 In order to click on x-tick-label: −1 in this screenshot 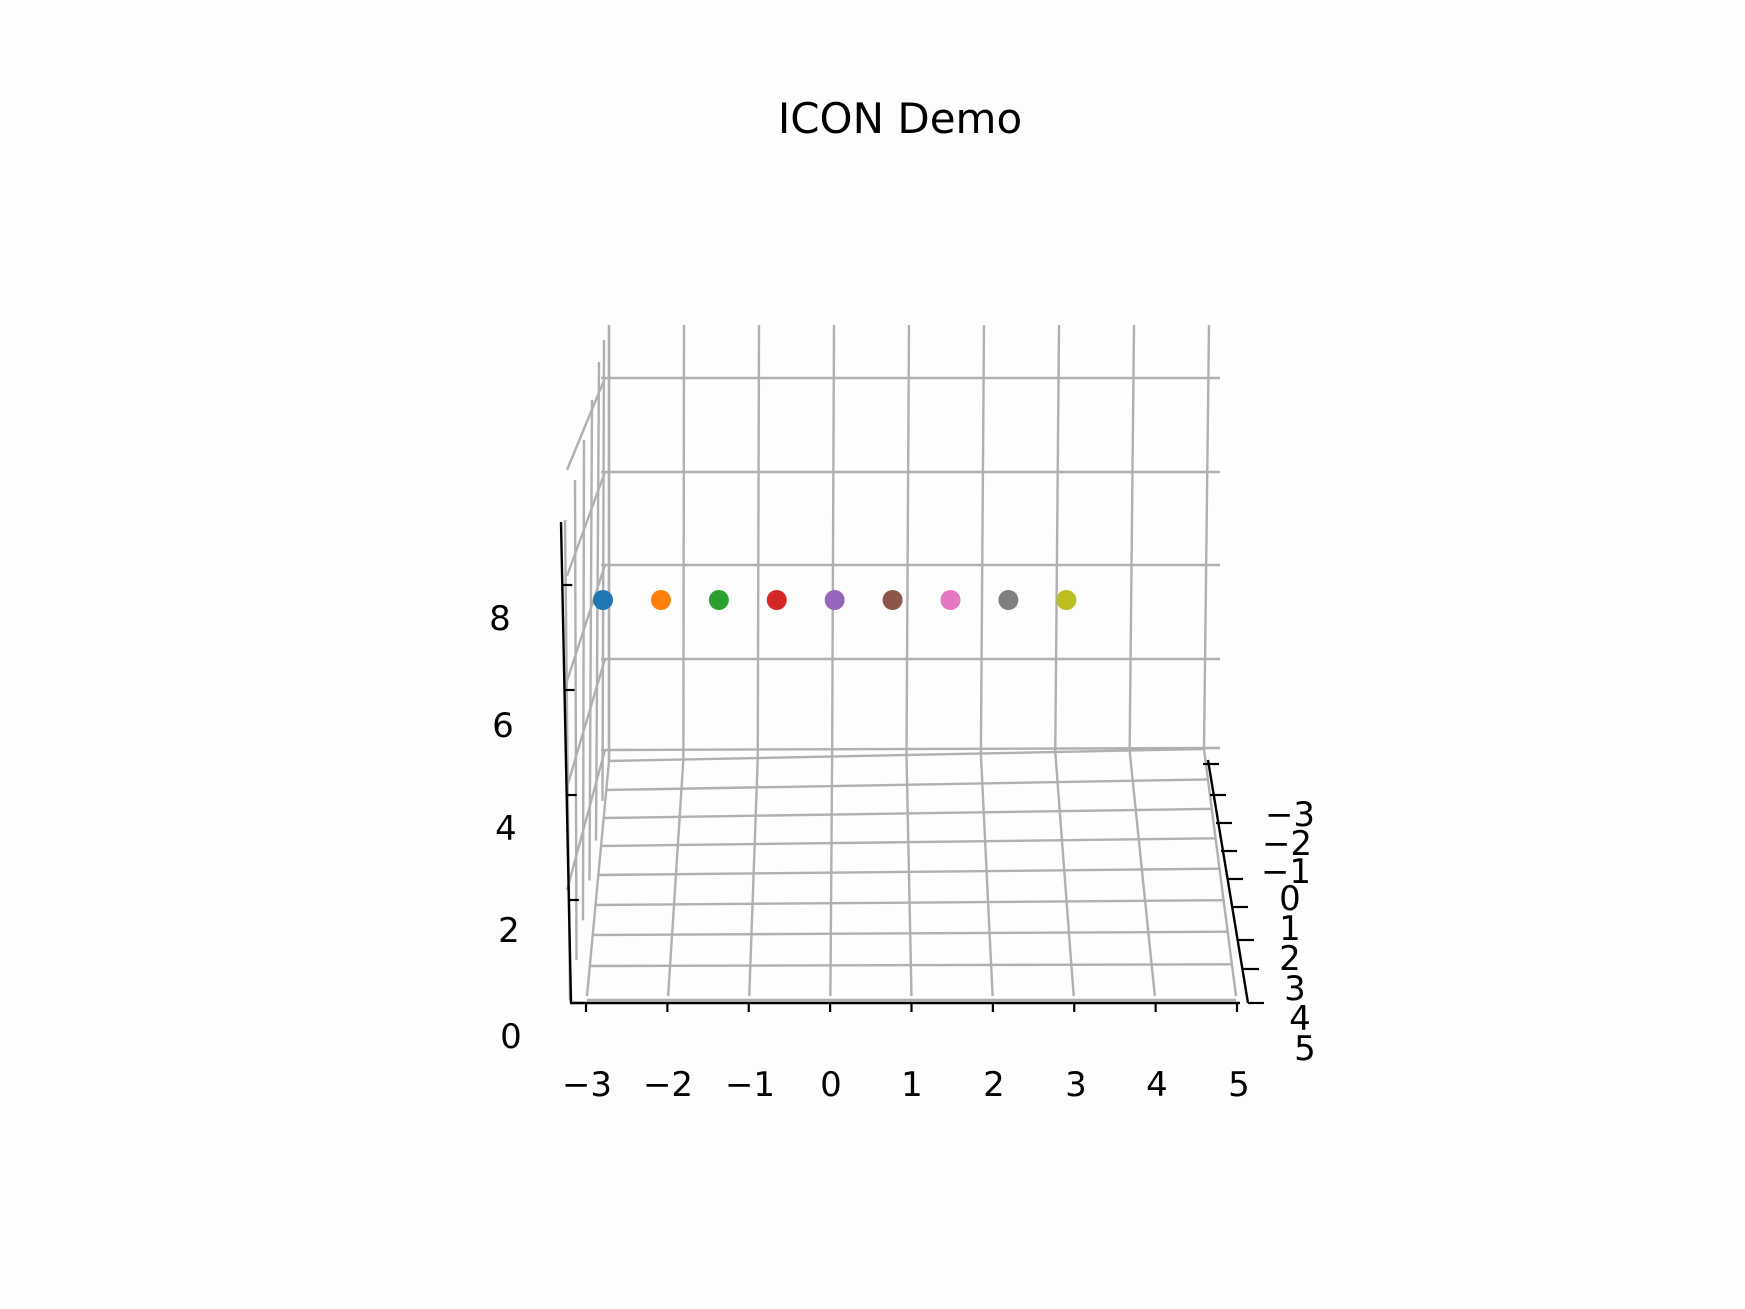, I will do `click(750, 1085)`.